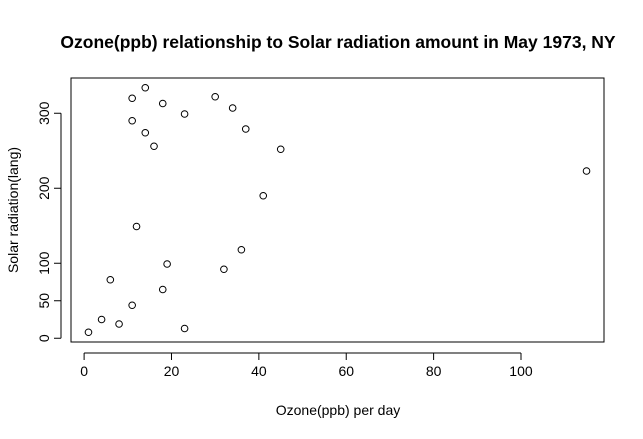  Describe the element at coordinates (44, 188) in the screenshot. I see `y-tick-label: 200` at that location.